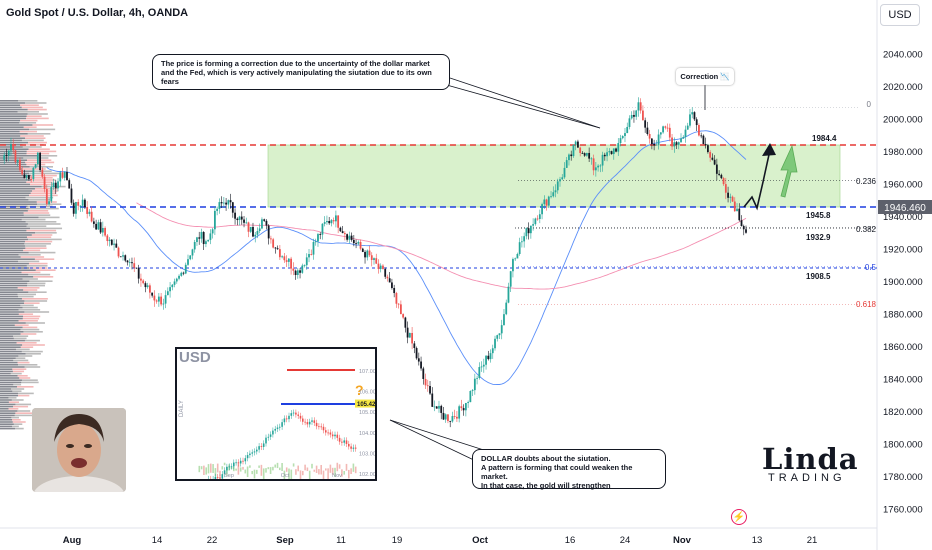  I want to click on price-tick: 1880.000, so click(903, 315).